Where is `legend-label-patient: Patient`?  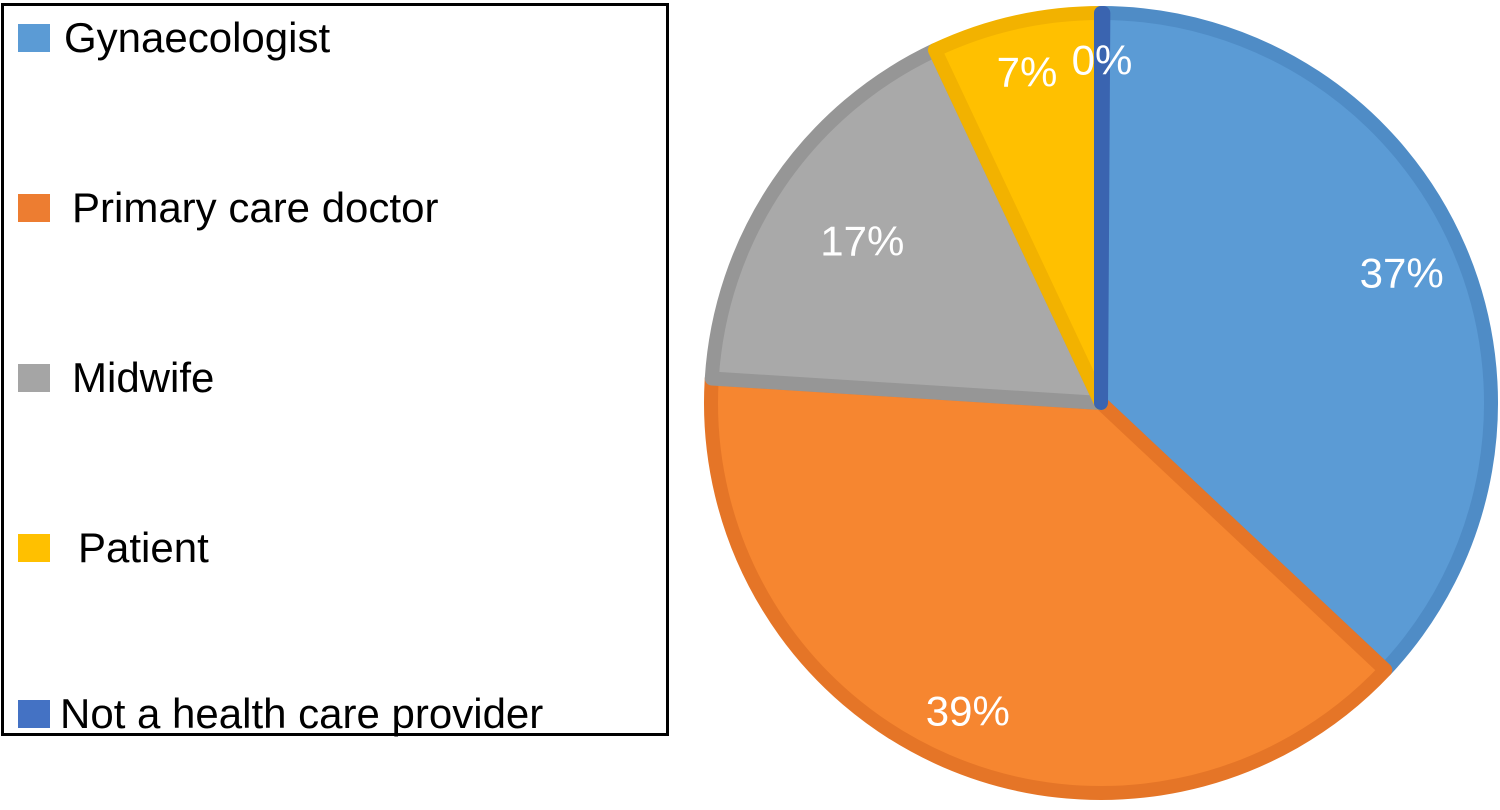 legend-label-patient: Patient is located at coordinates (143, 547).